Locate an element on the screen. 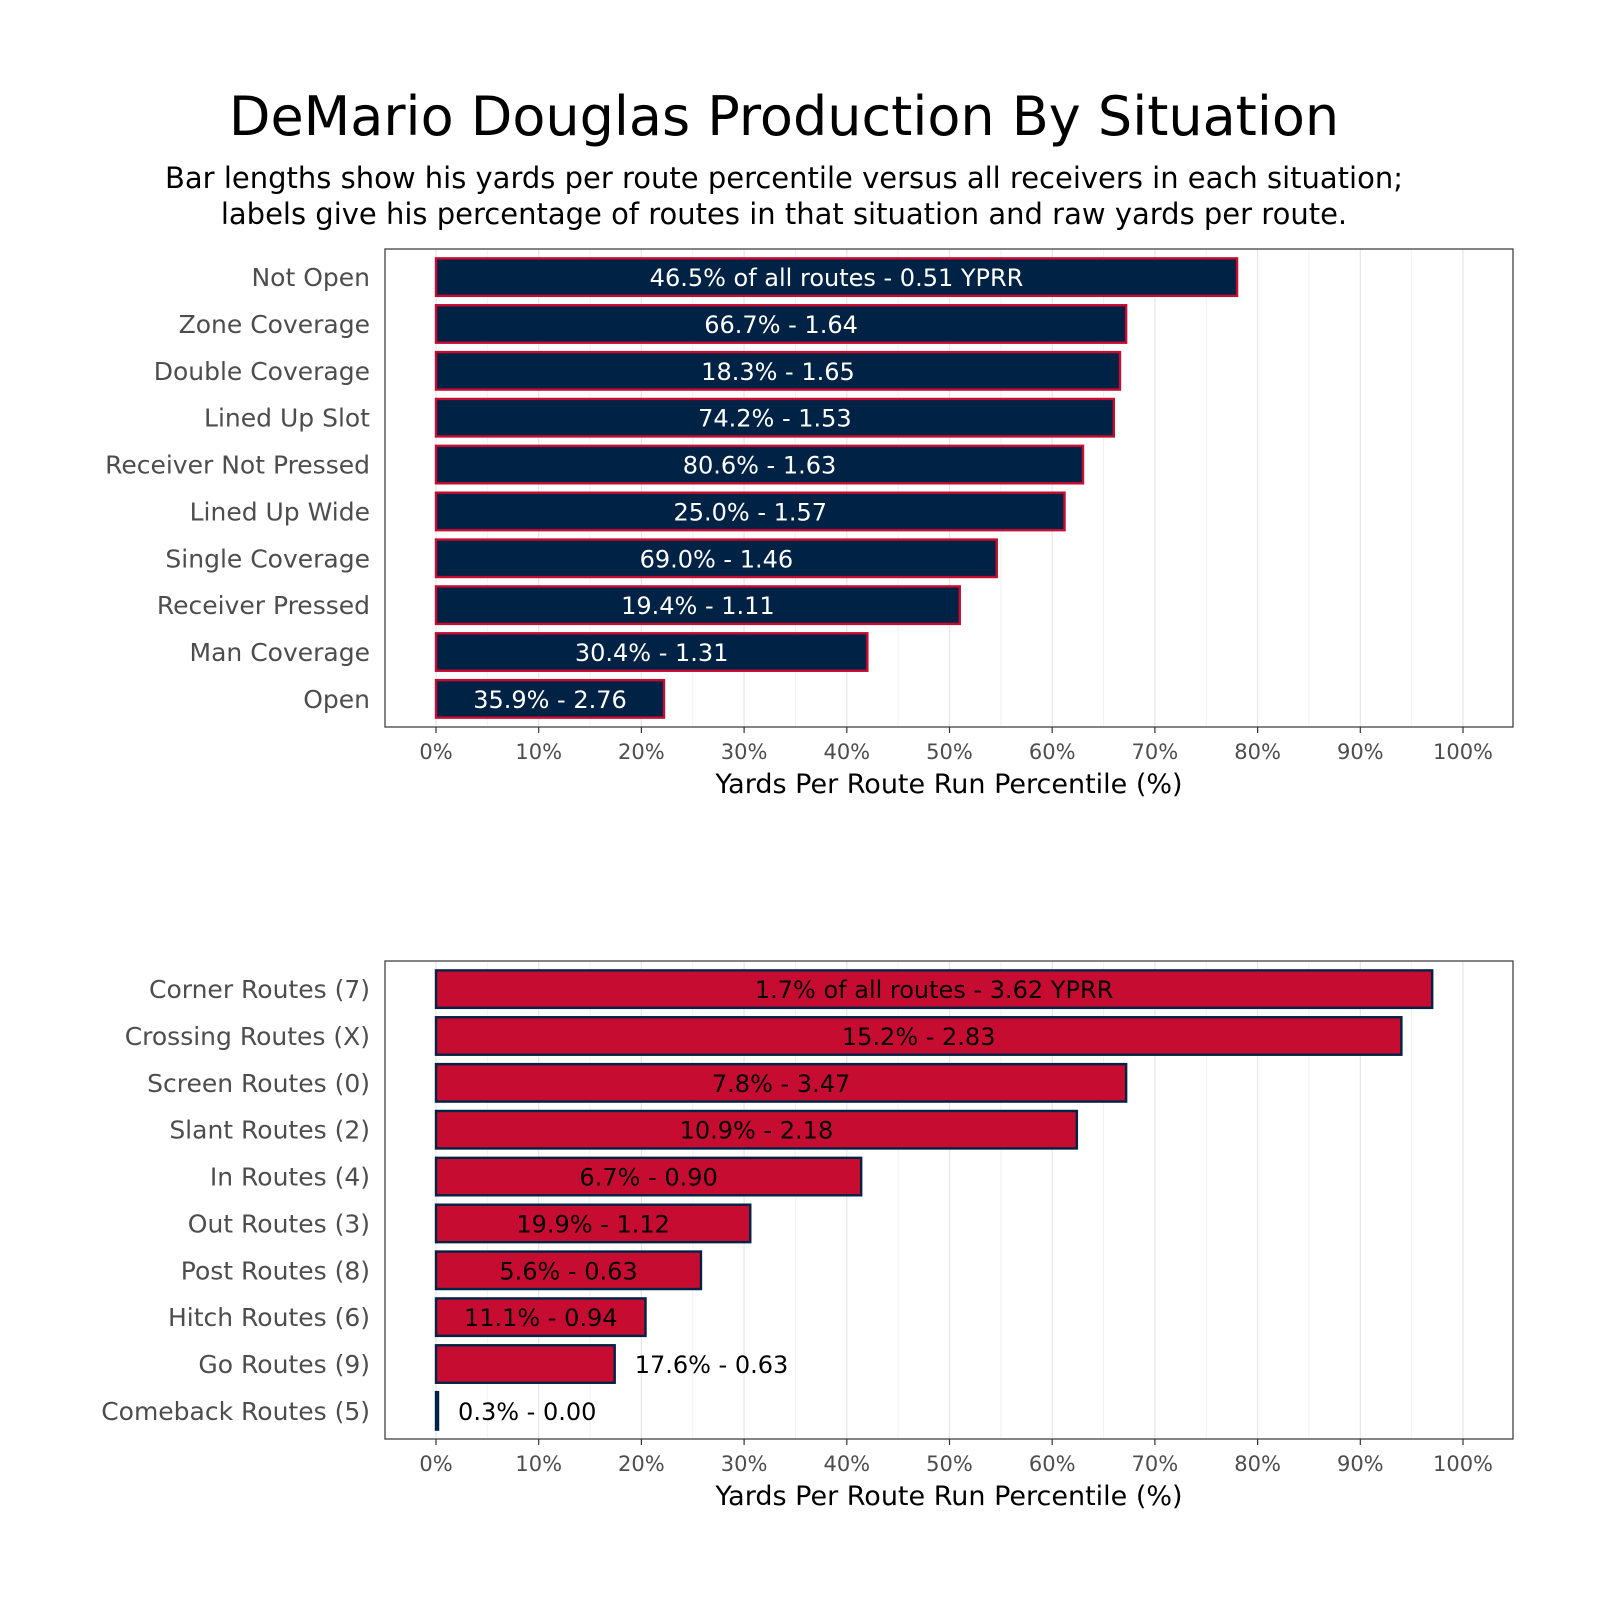 The height and width of the screenshot is (1600, 1600). route-category-label: Comeback Routes (5) is located at coordinates (235, 1411).